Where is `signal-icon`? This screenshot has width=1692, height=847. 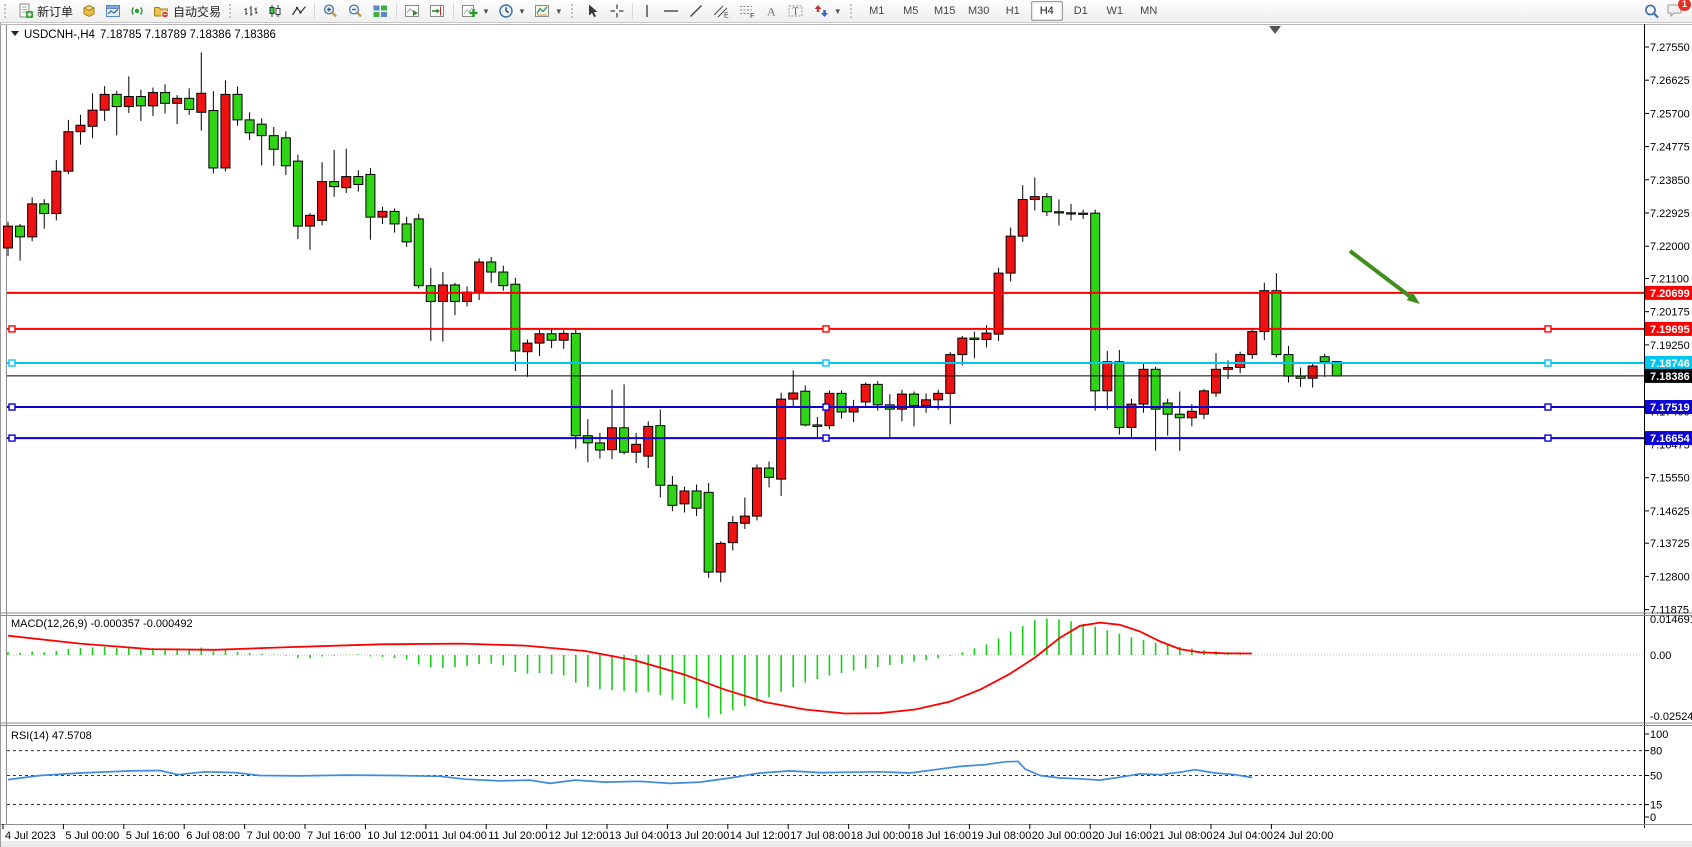 signal-icon is located at coordinates (137, 11).